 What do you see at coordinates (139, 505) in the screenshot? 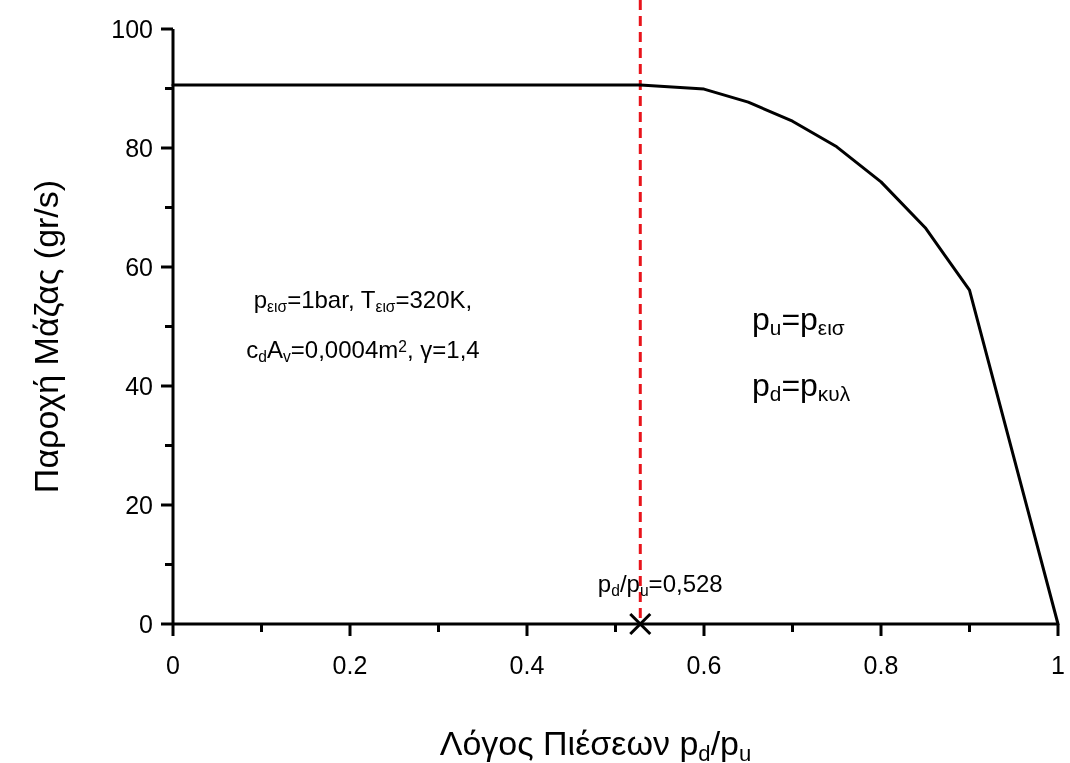
I see `y-tick-label: 20` at bounding box center [139, 505].